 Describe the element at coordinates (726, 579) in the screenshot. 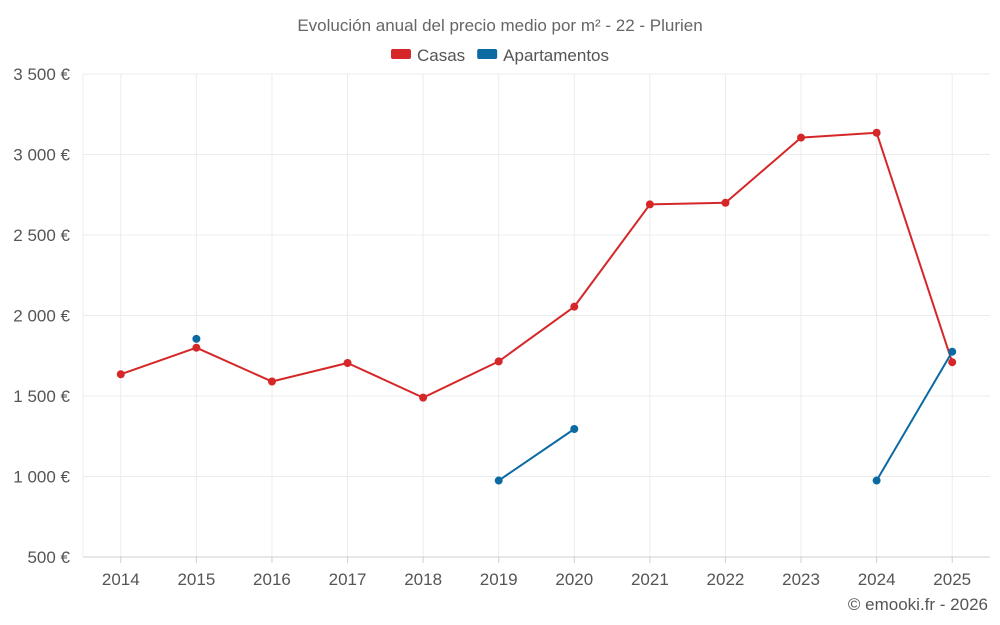

I see `x-tick-label: 2022` at that location.